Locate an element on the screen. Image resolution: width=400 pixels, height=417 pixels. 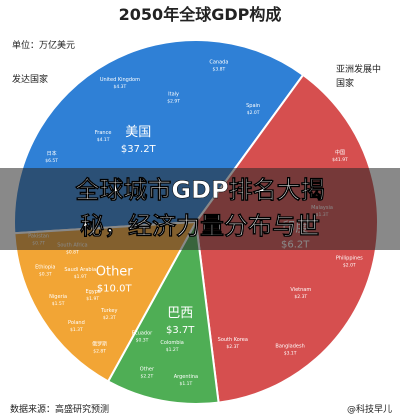
cell-value-11: $2.3T is located at coordinates (300, 297).